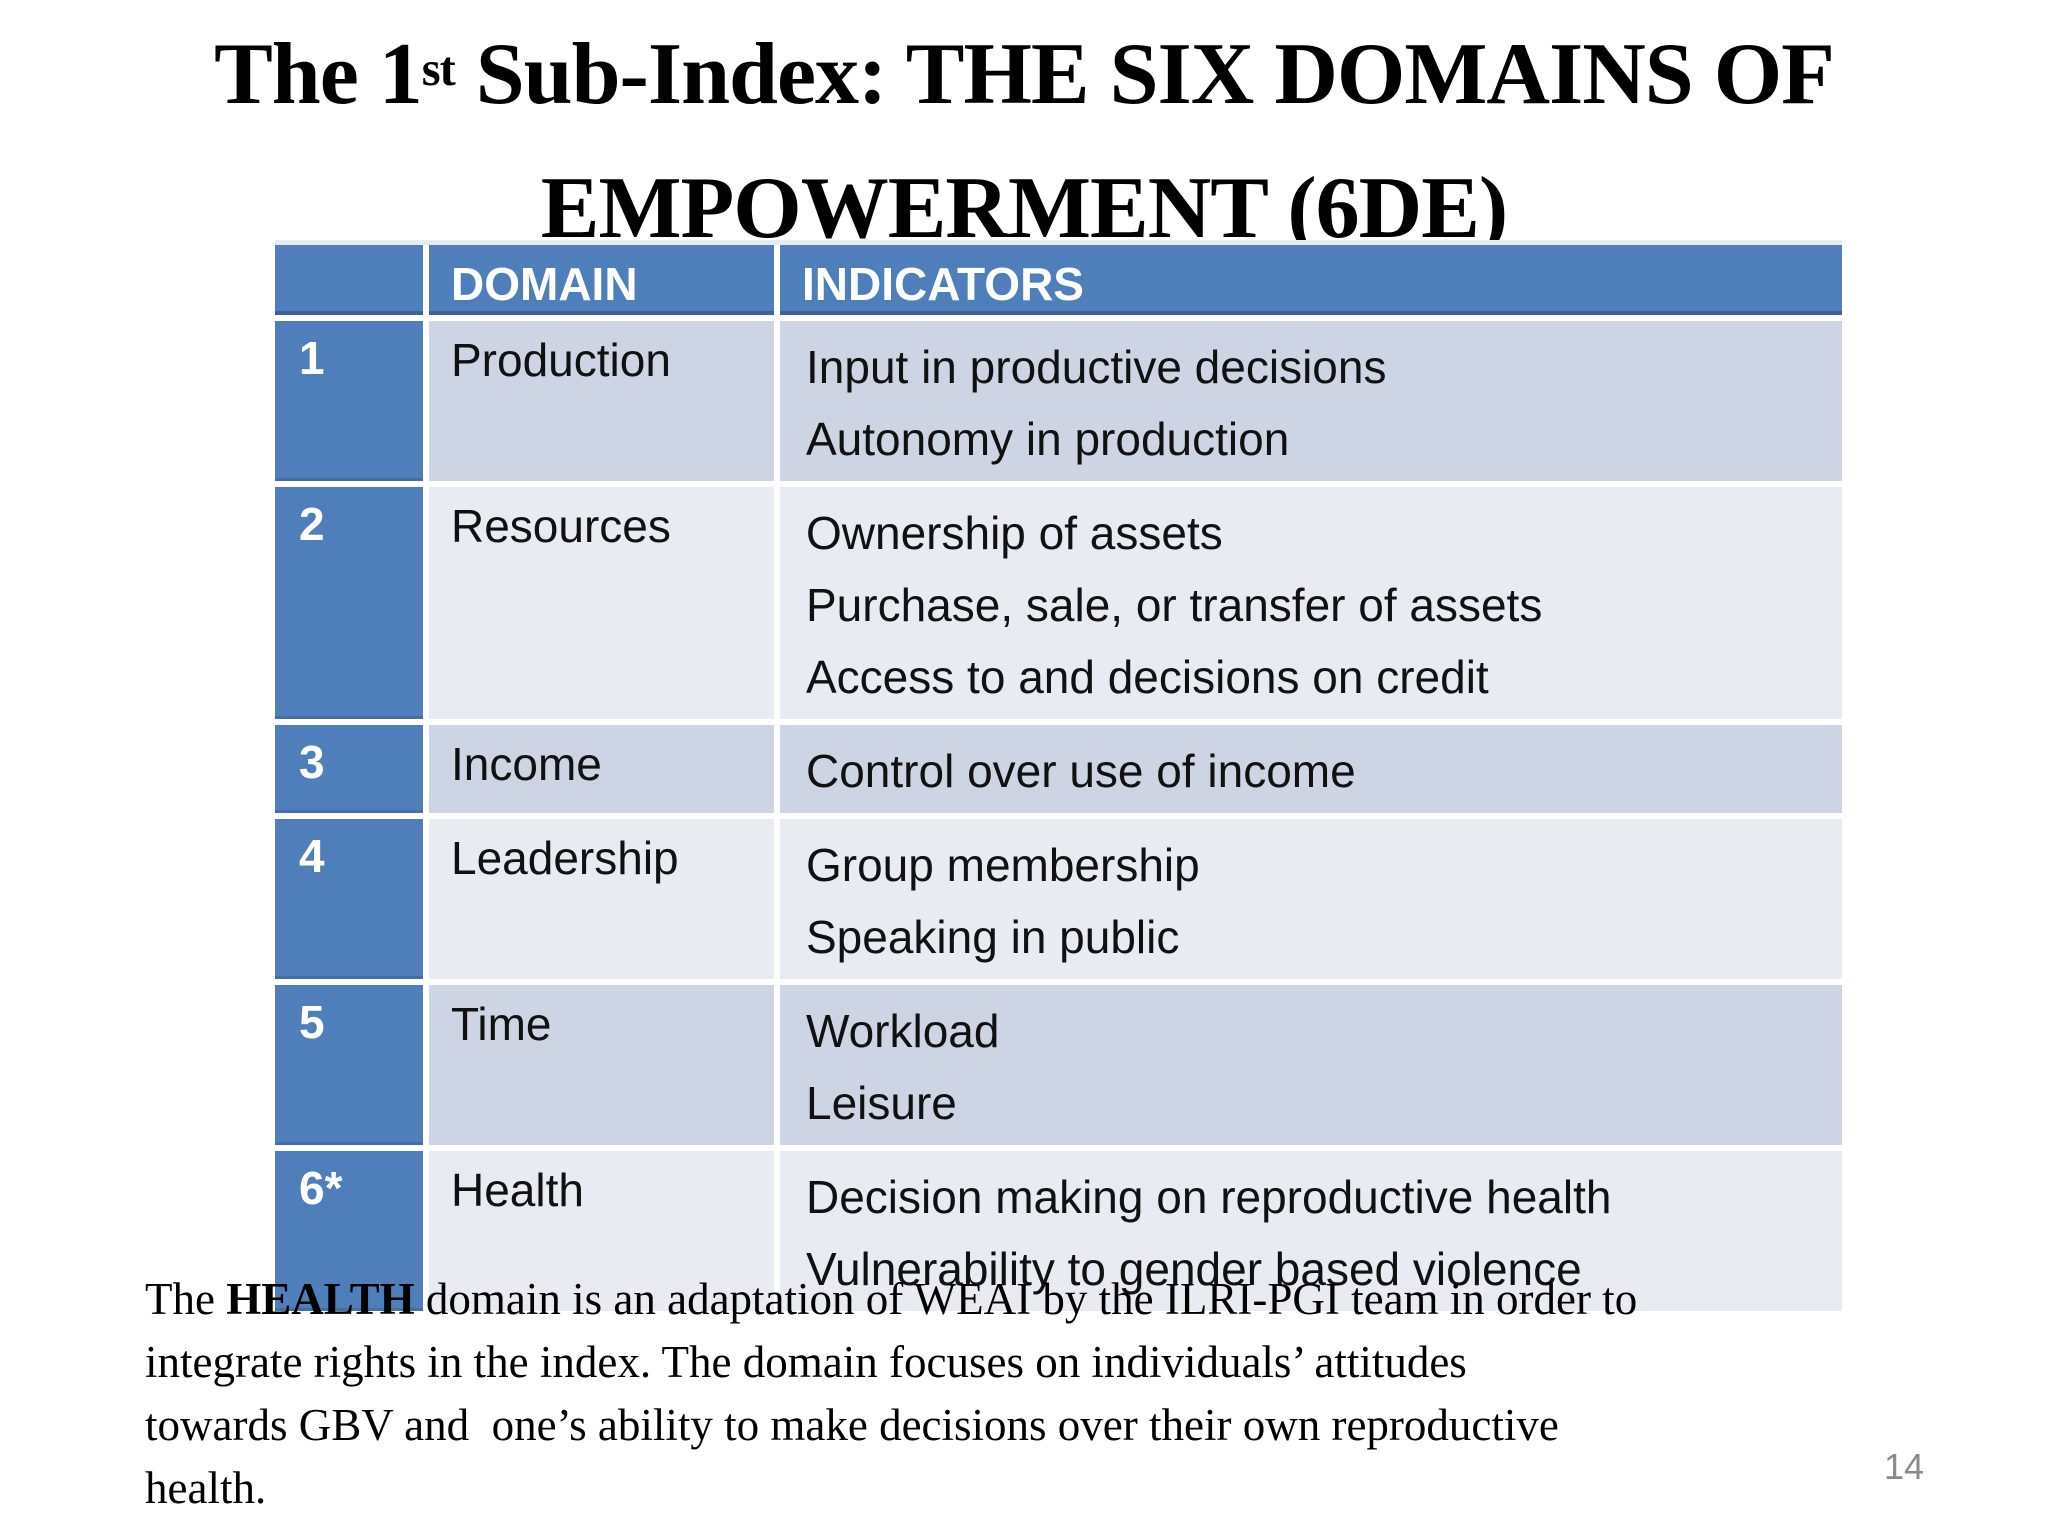  Describe the element at coordinates (604, 283) in the screenshot. I see `header-cell-domain: DOMAIN` at that location.